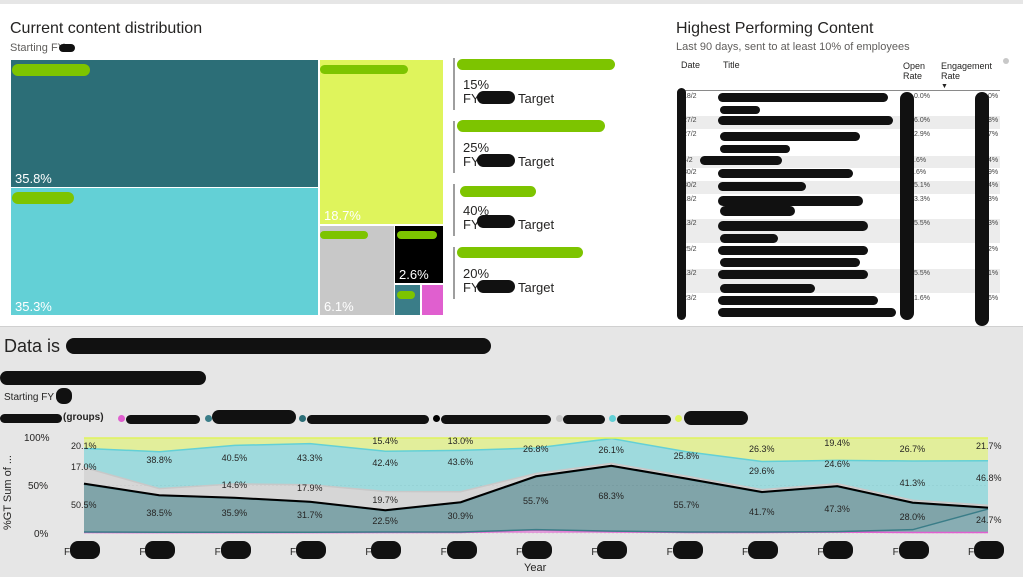  I want to click on treemap-cell: 35.8%, so click(164, 123).